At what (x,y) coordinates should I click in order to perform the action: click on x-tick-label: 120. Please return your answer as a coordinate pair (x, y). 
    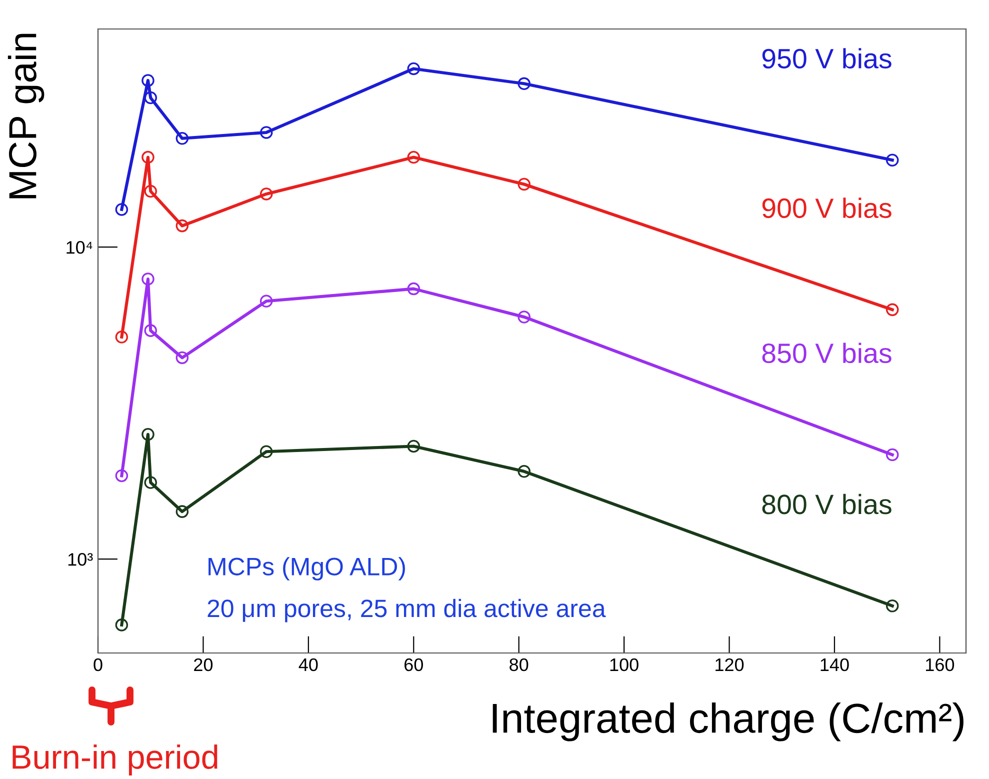
    Looking at the image, I should click on (730, 665).